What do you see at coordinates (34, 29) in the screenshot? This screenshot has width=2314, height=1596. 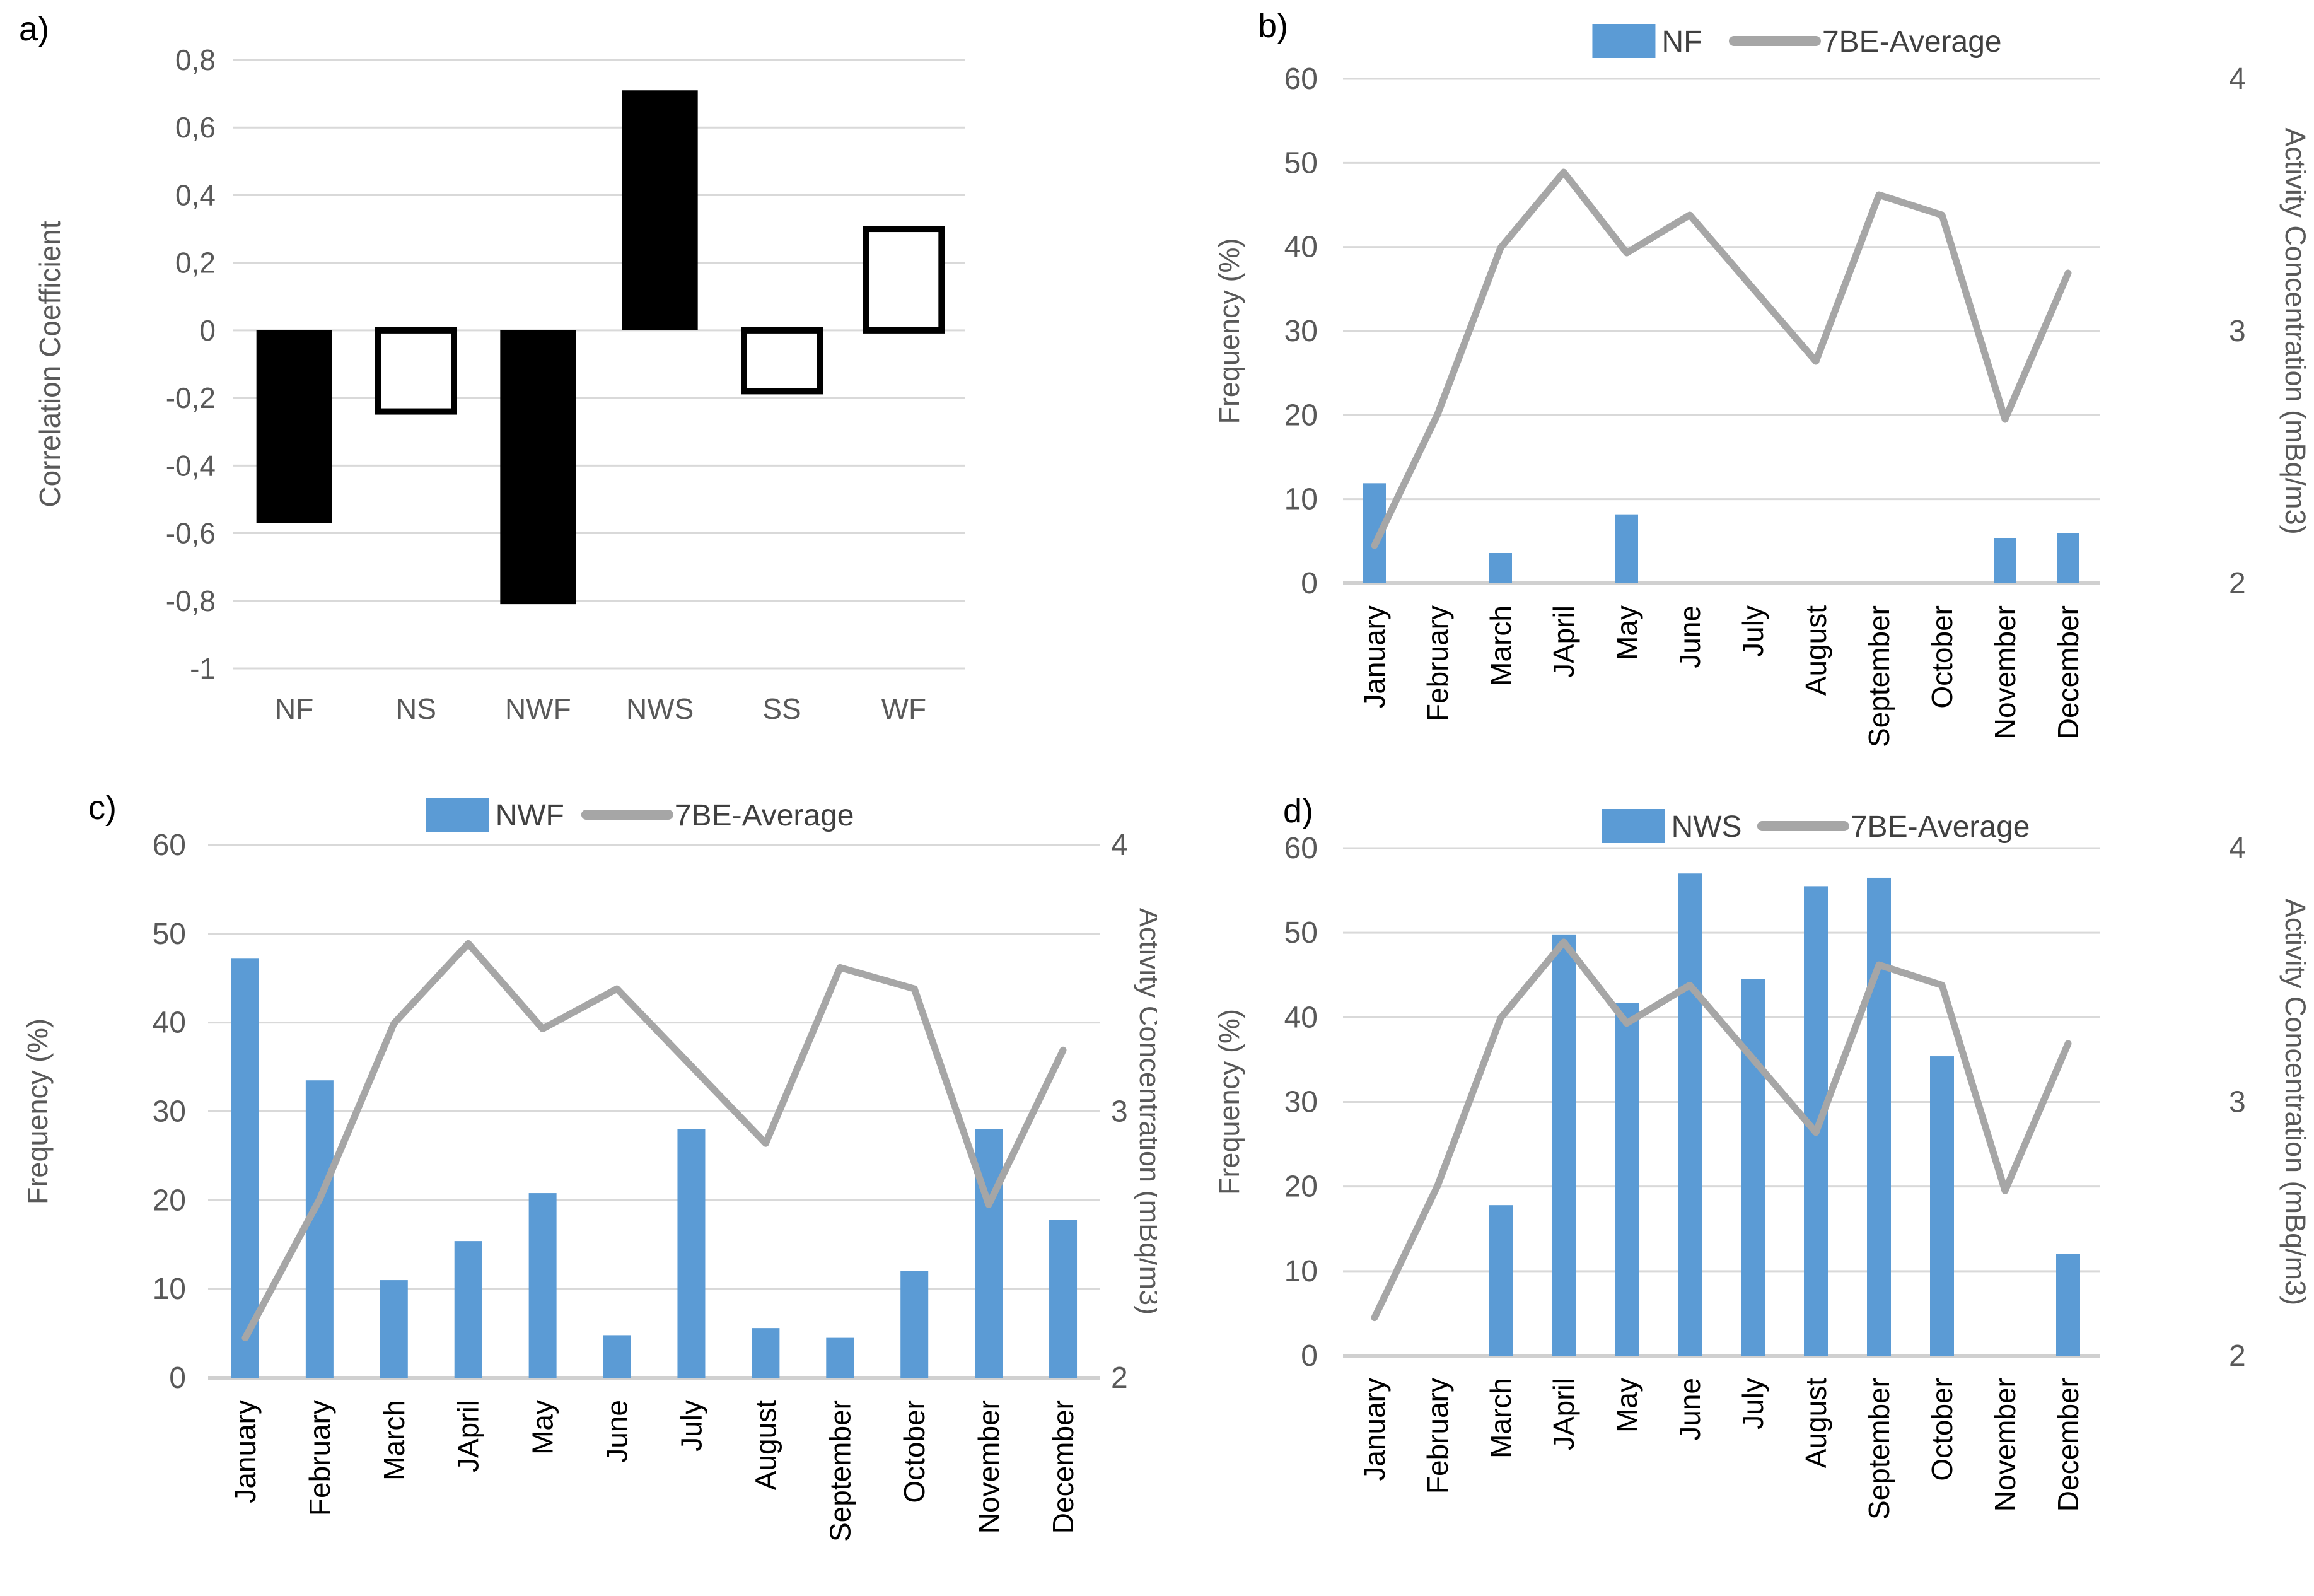 I see `panel-label-a: a)` at bounding box center [34, 29].